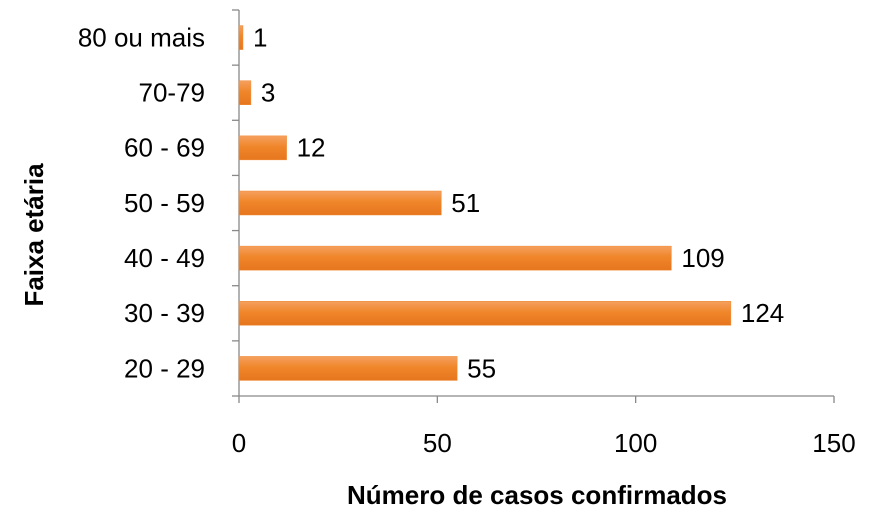 The image size is (876, 514). What do you see at coordinates (172, 93) in the screenshot?
I see `y-tick-label: 70-79` at bounding box center [172, 93].